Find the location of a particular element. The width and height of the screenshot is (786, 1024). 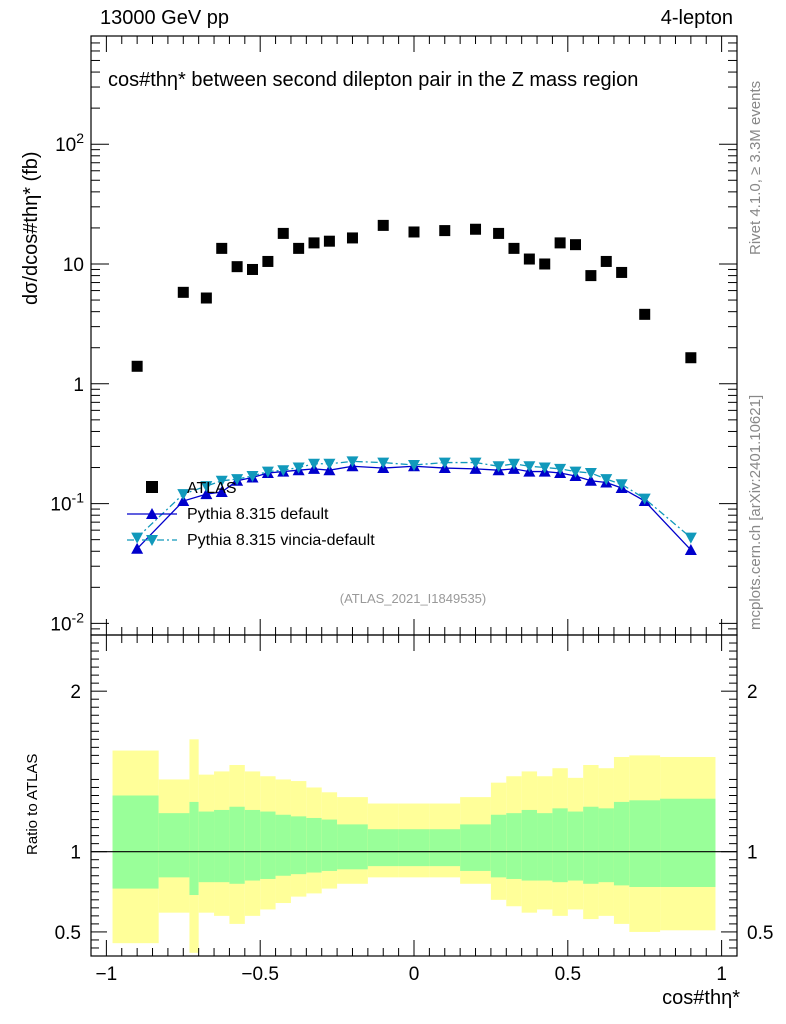

x-tick-label: 1 is located at coordinates (721, 974).